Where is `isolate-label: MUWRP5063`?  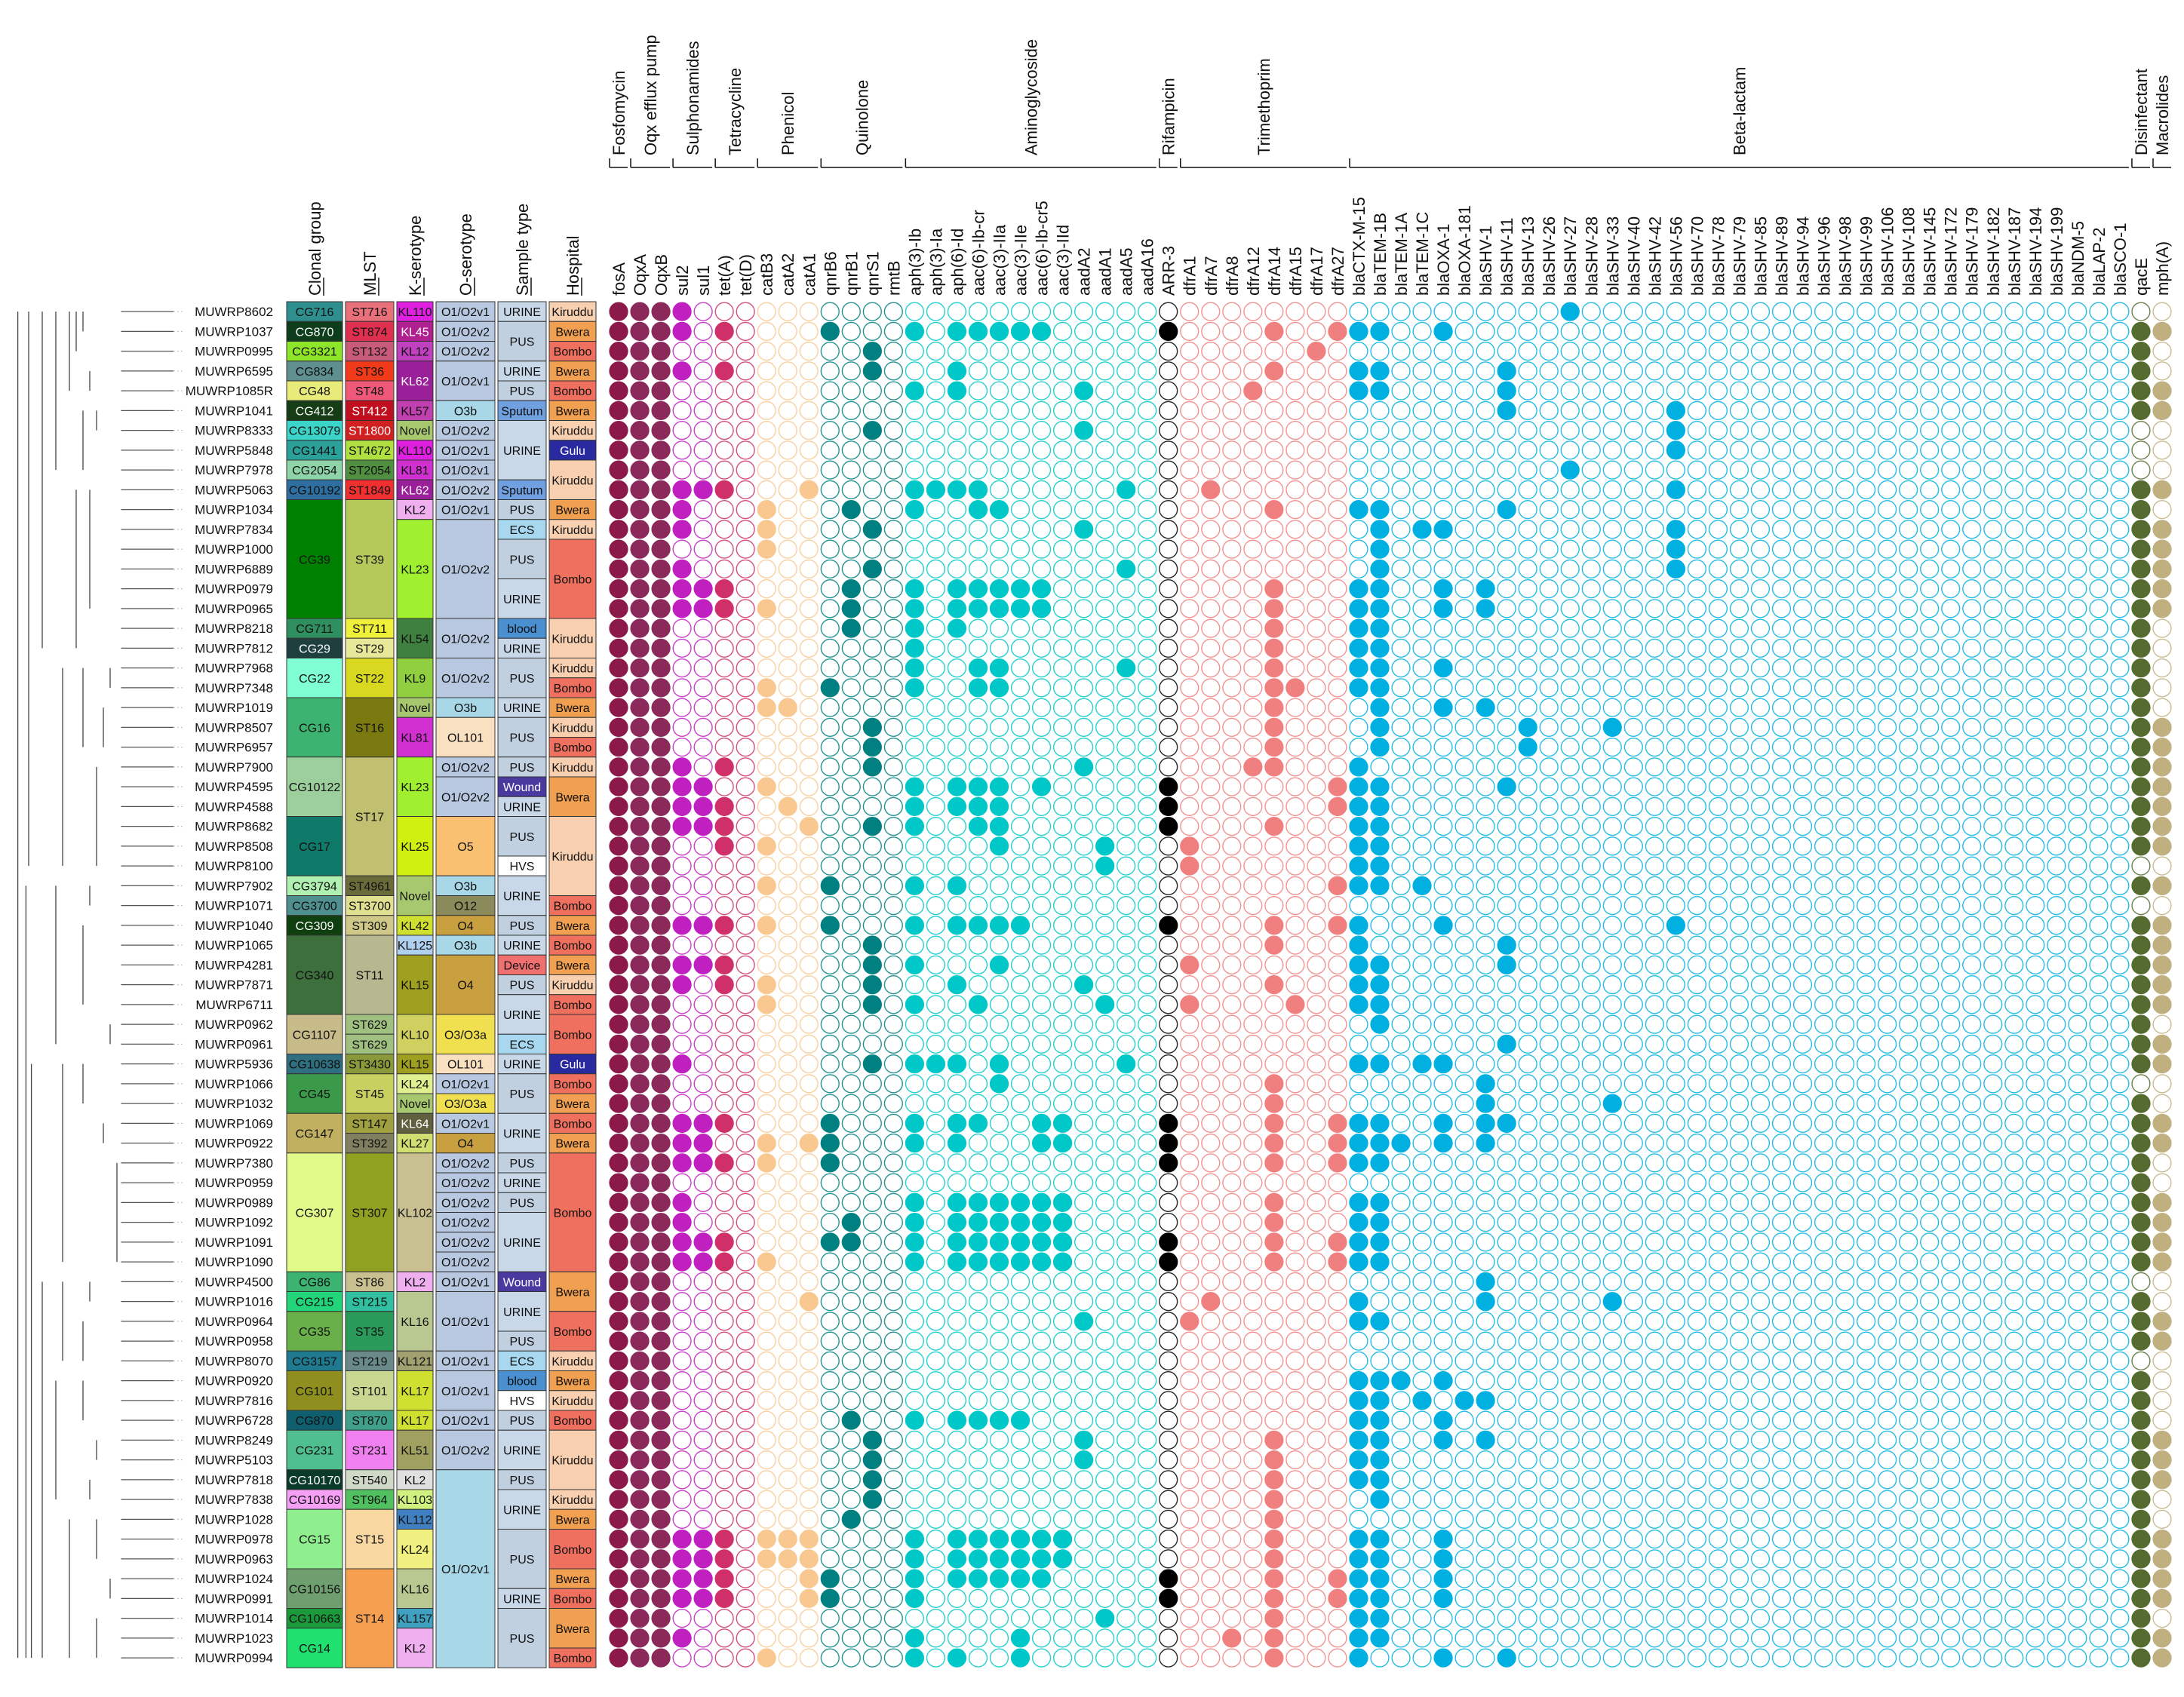
isolate-label: MUWRP5063 is located at coordinates (234, 490).